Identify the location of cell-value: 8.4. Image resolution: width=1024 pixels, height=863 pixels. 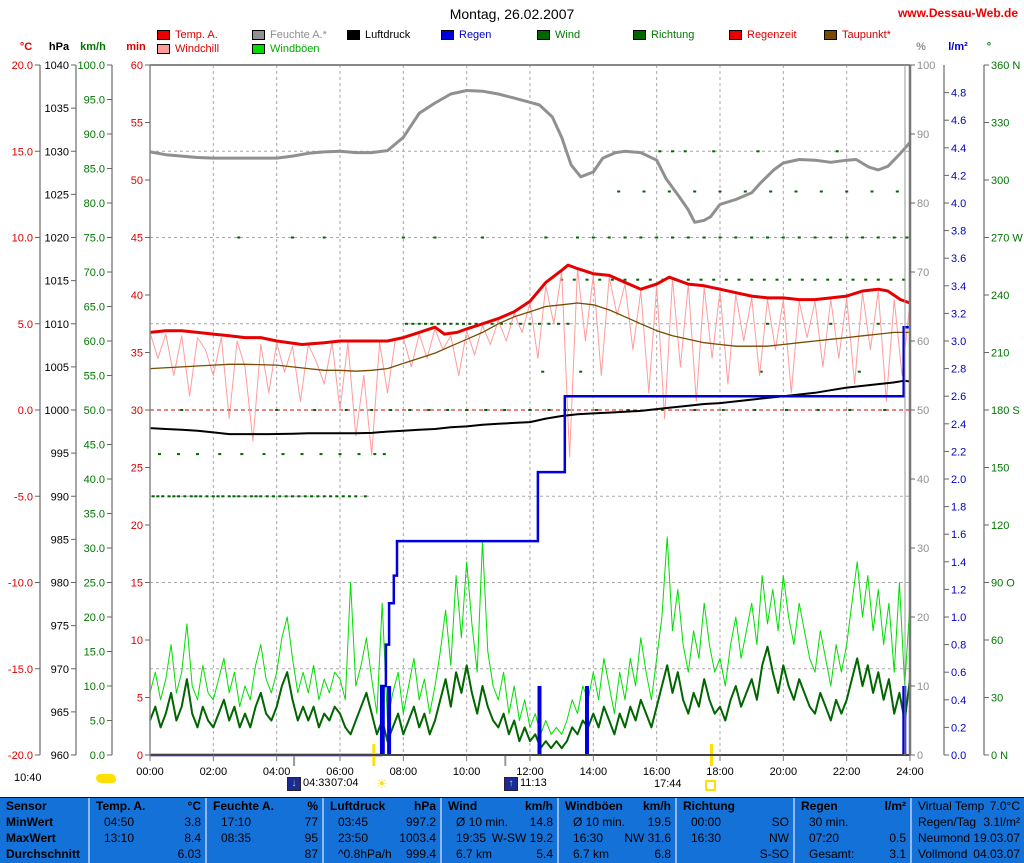
(192, 838).